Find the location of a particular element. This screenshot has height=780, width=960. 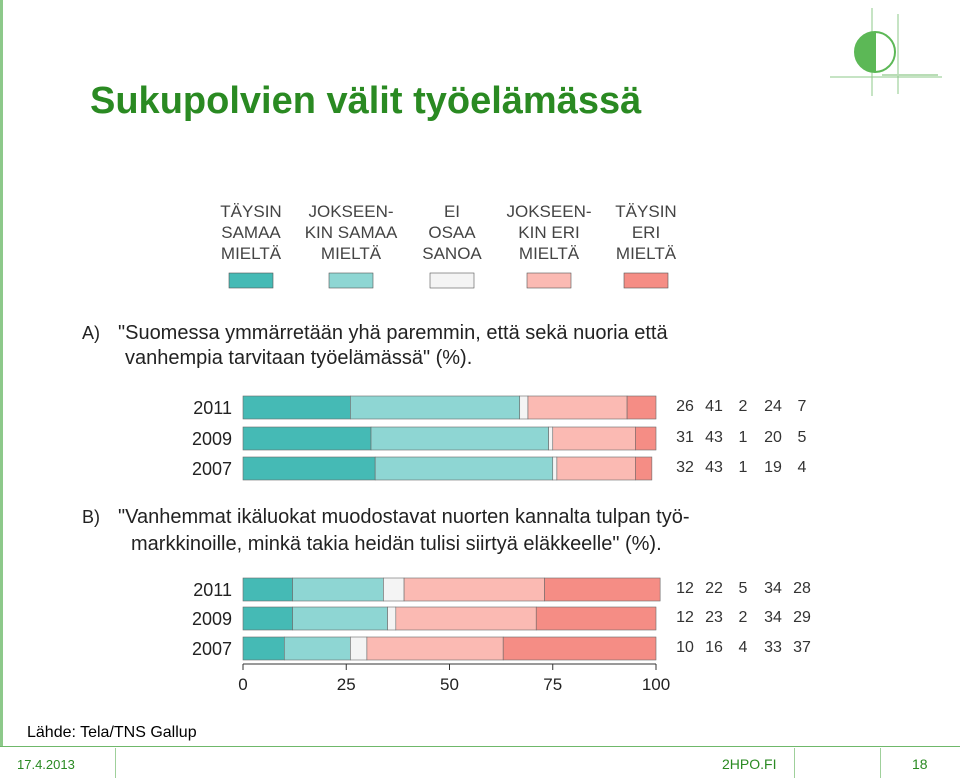

x-tick-label: 50 is located at coordinates (449, 684).